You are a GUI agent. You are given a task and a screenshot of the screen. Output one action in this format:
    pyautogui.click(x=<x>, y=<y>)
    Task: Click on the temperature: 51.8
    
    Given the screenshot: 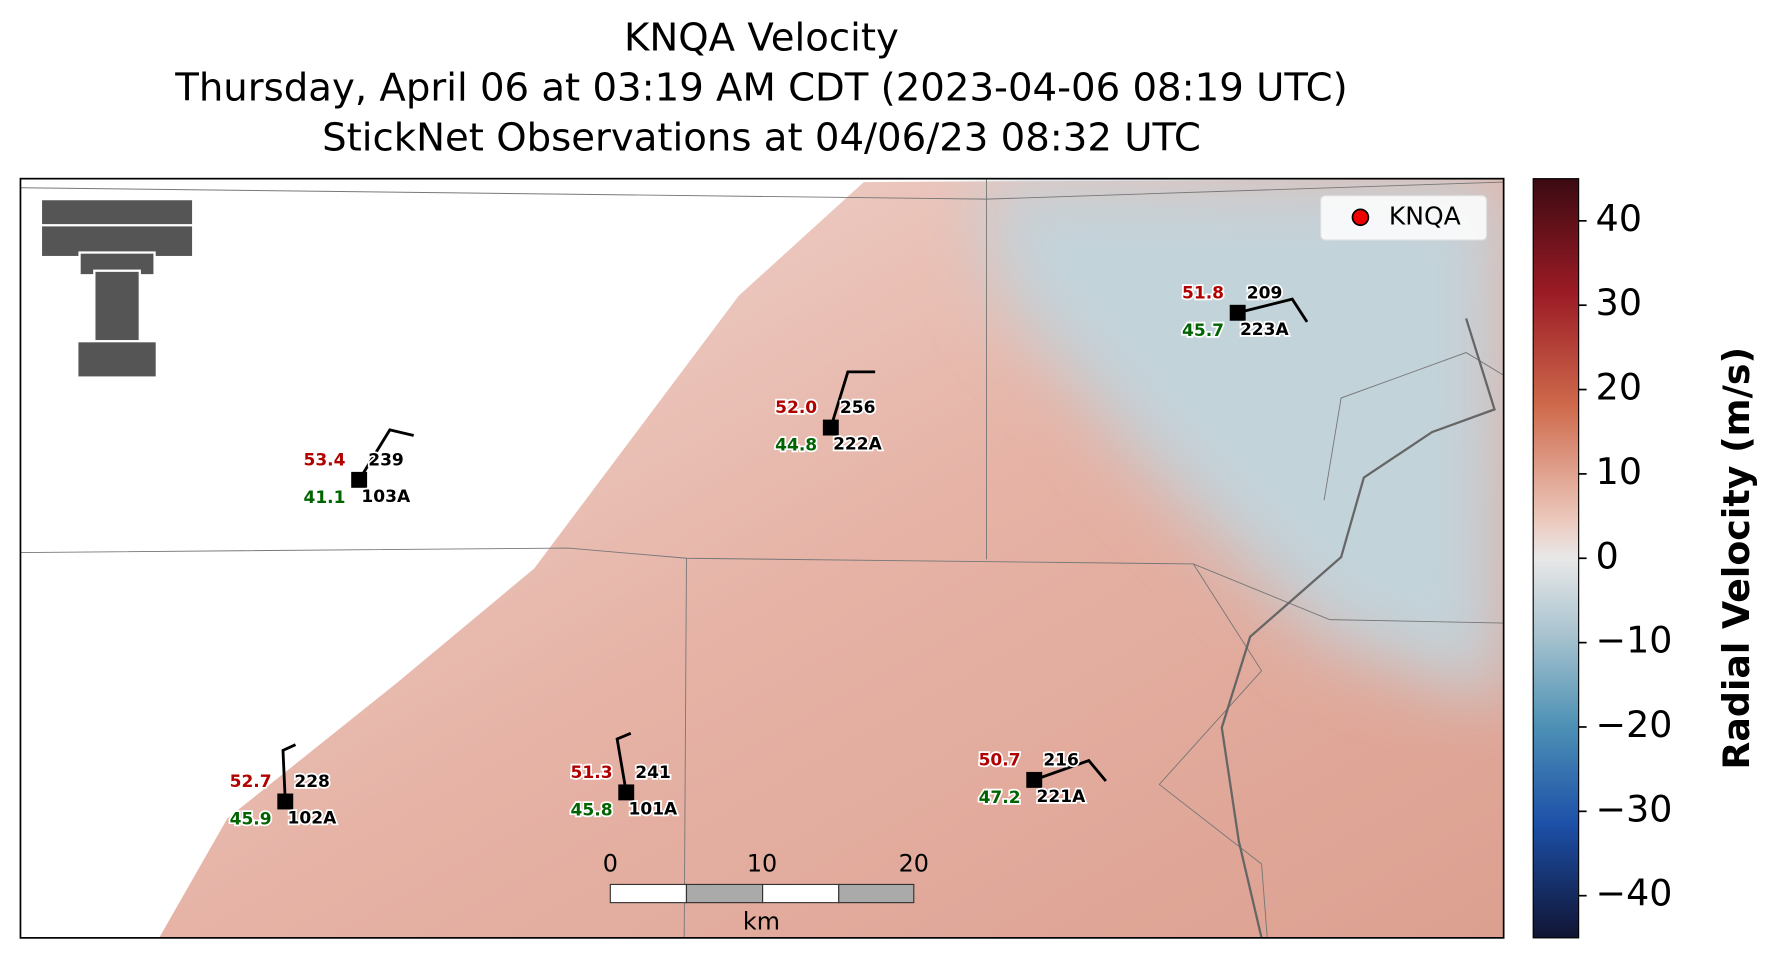 What is the action you would take?
    pyautogui.click(x=1203, y=293)
    